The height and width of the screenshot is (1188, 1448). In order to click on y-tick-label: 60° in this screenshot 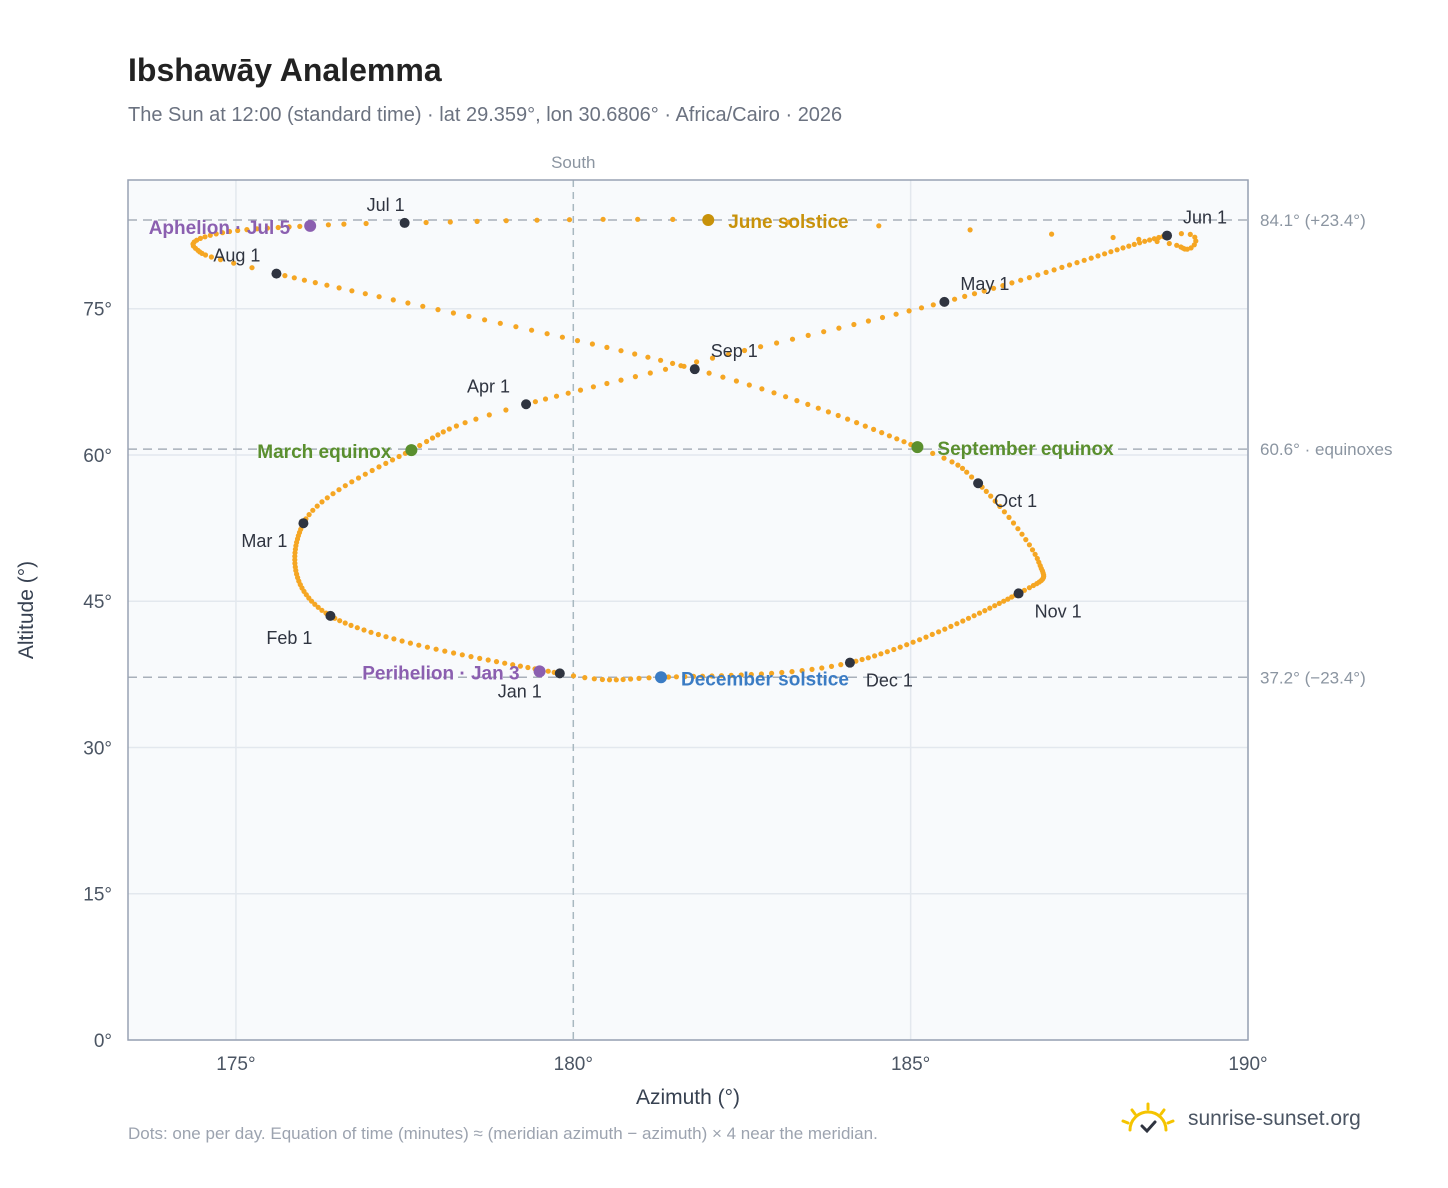, I will do `click(97, 456)`.